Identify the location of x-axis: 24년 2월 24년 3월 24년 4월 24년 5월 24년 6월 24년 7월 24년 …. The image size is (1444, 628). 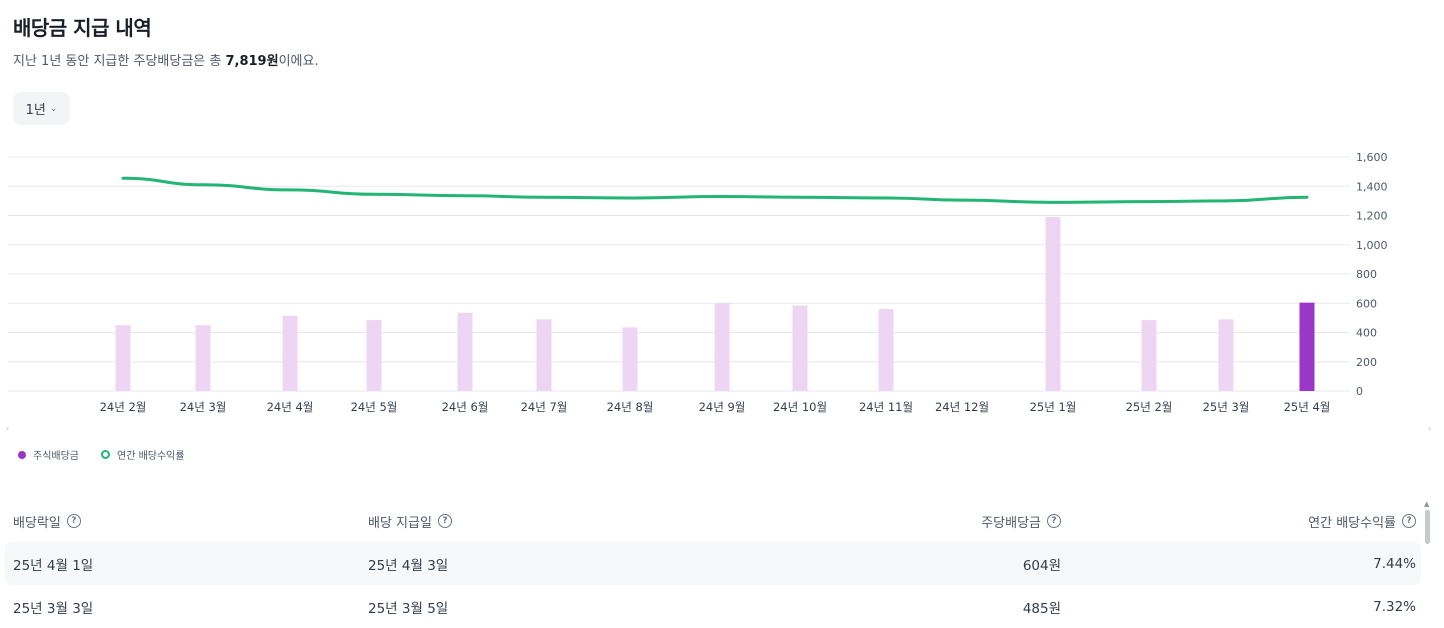
(715, 407).